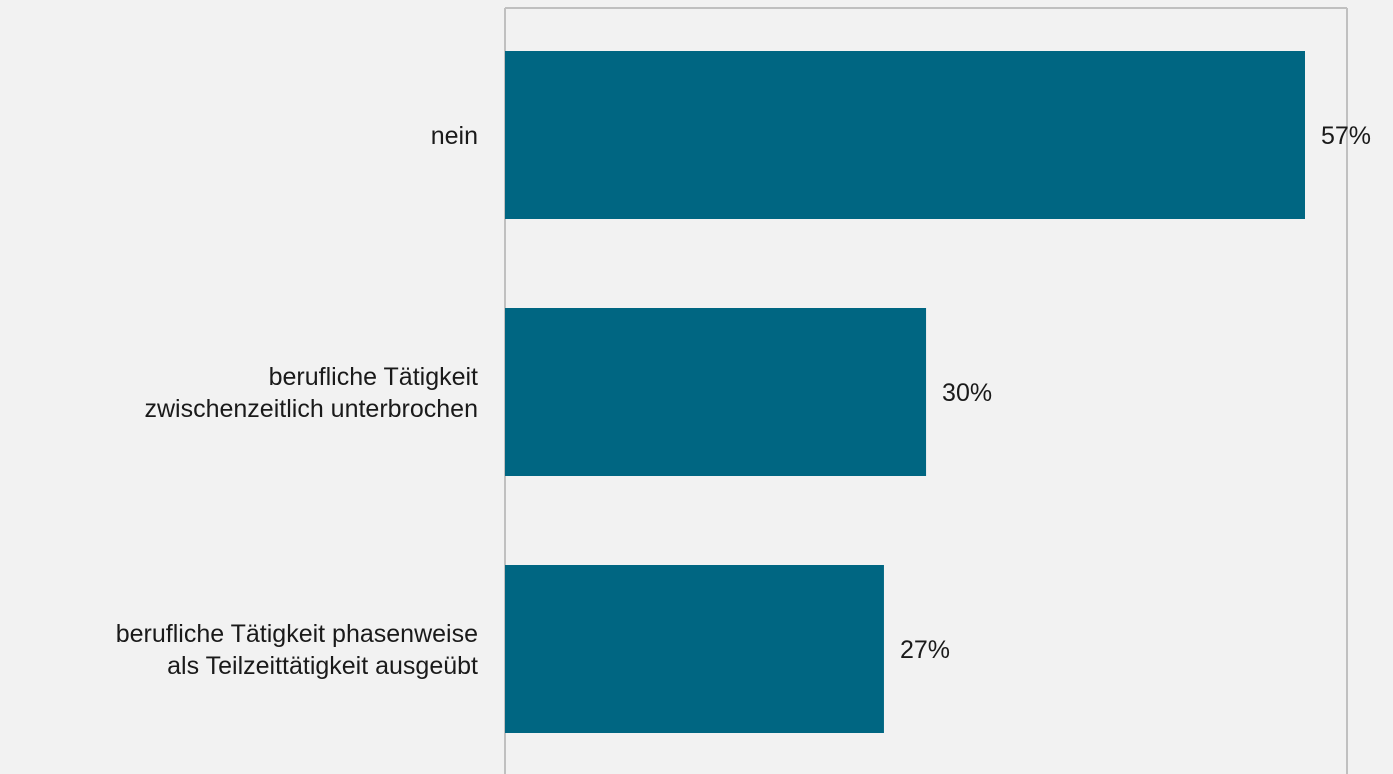 The width and height of the screenshot is (1393, 774). I want to click on value-label-1: 30%, so click(967, 393).